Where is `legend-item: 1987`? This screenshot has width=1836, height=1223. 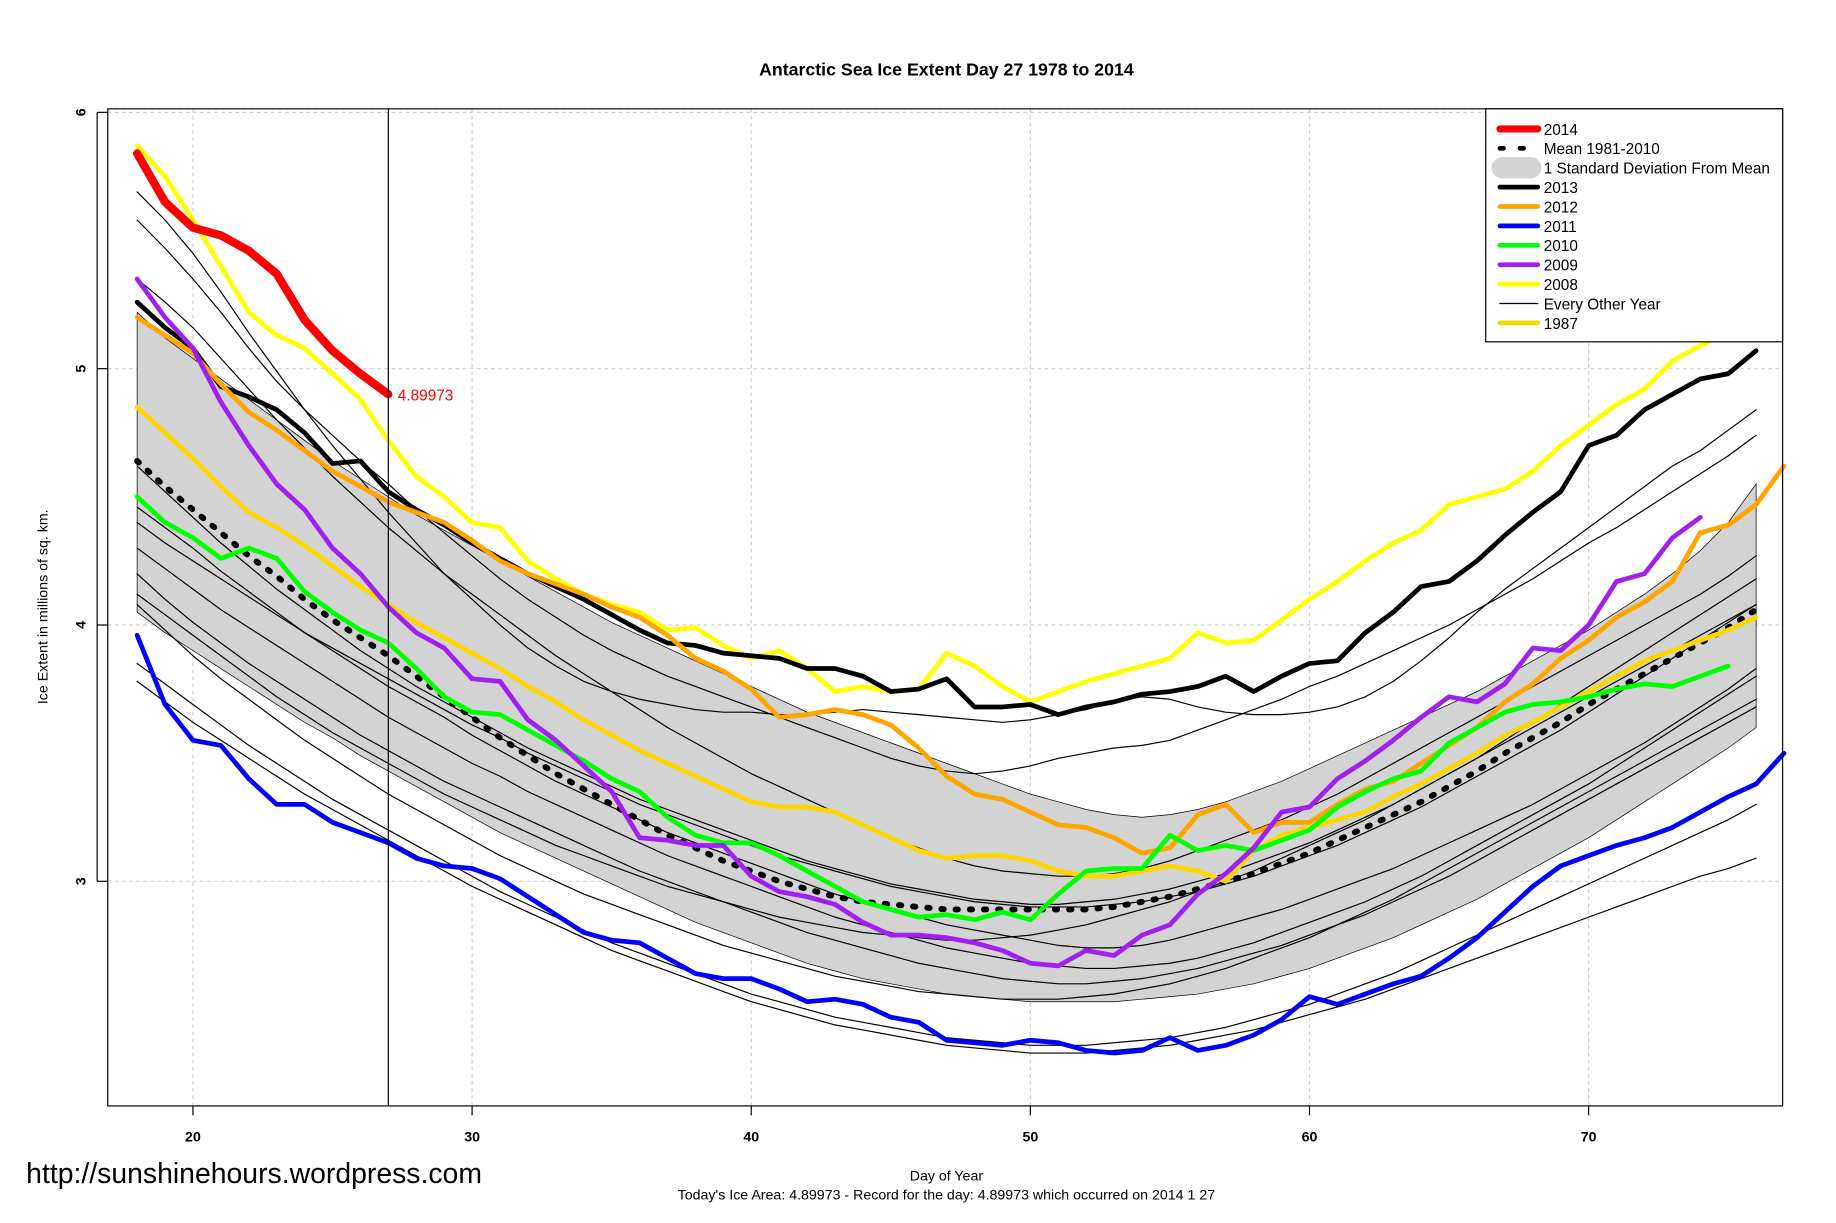 legend-item: 1987 is located at coordinates (1537, 324).